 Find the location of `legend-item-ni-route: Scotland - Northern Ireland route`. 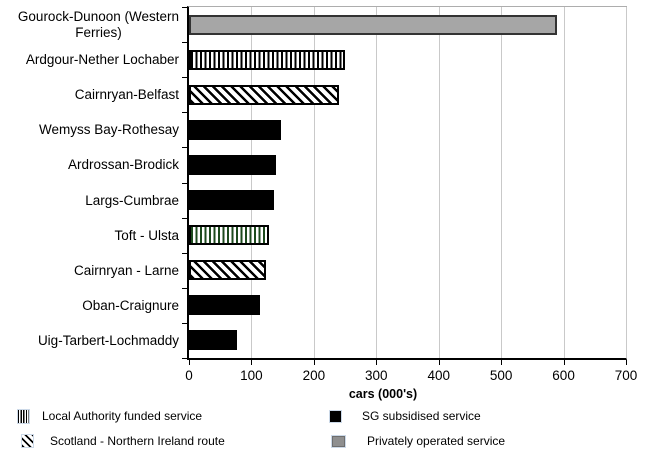

legend-item-ni-route: Scotland - Northern Ireland route is located at coordinates (123, 441).